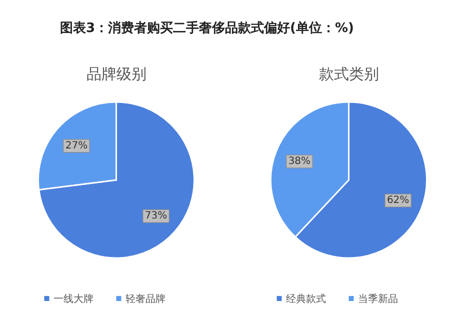  Describe the element at coordinates (348, 74) in the screenshot. I see `chart-subtitle: 款式类别` at that location.